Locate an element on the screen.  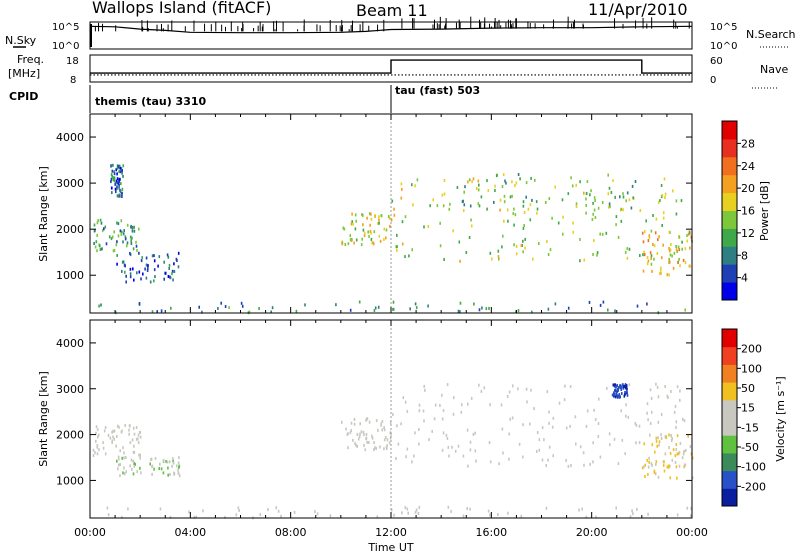
colorbar-tick-label: 28 is located at coordinates (748, 143).